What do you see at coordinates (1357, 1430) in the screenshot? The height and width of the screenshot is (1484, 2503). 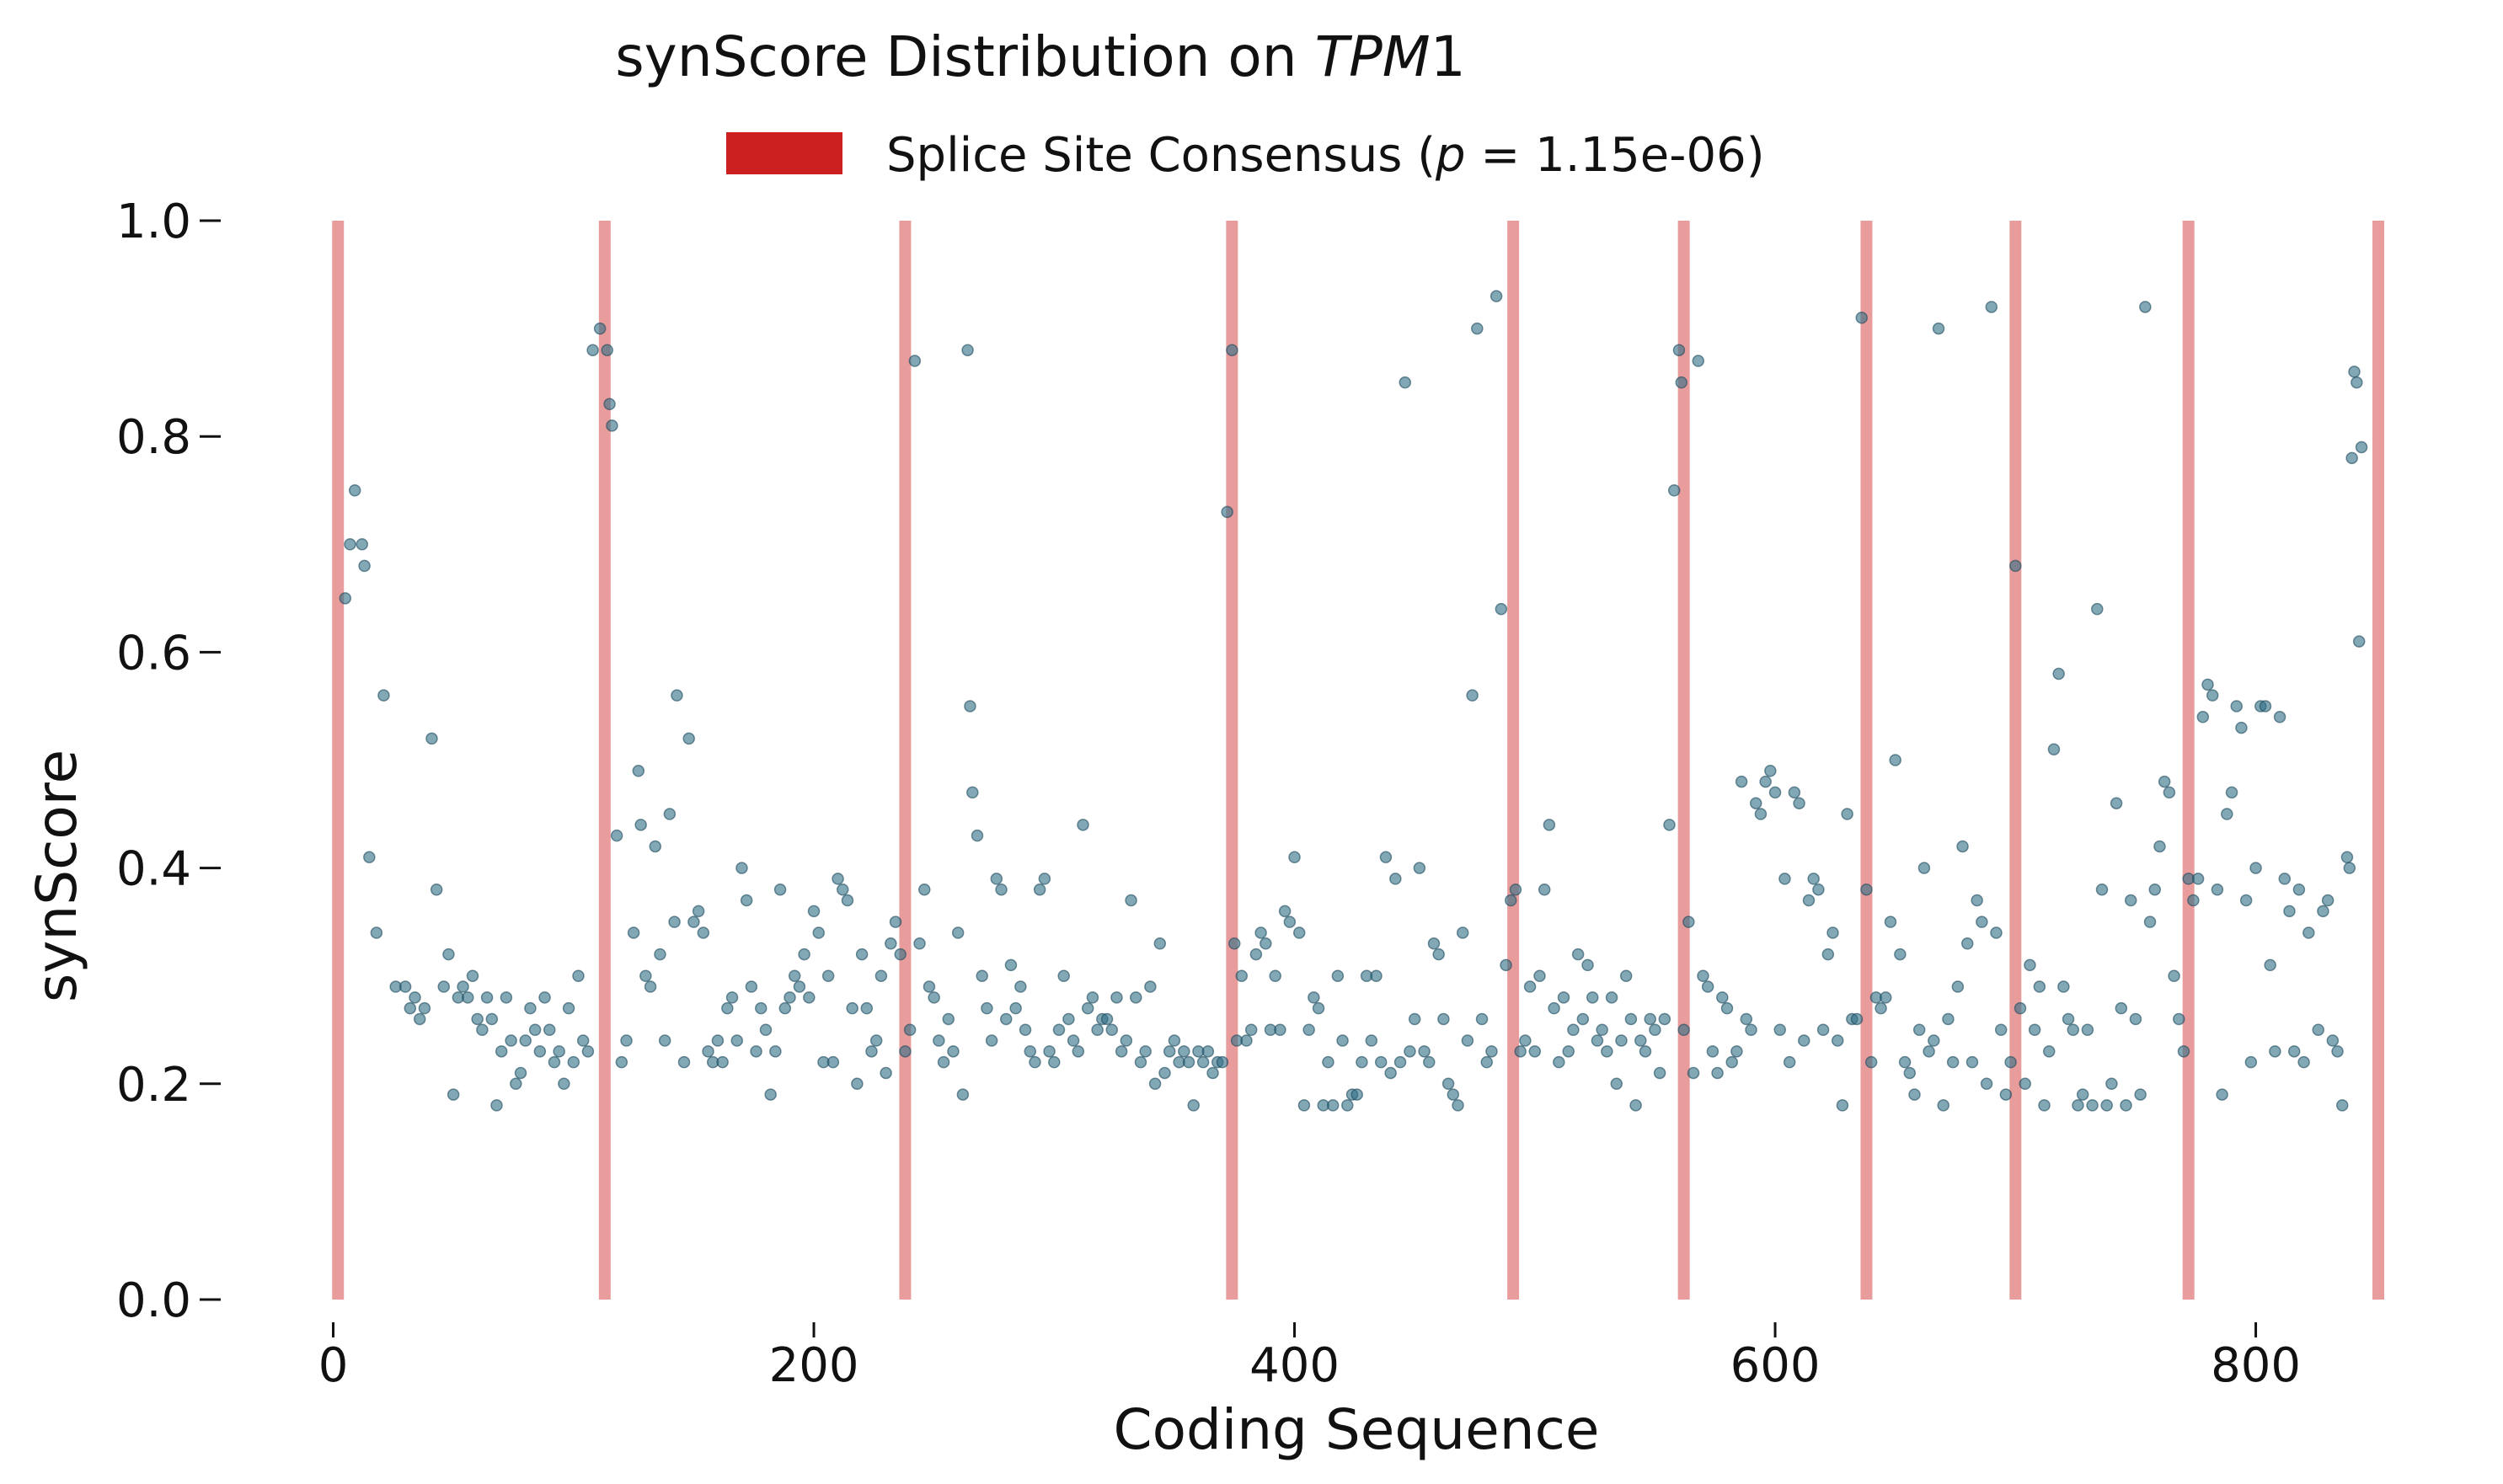 I see `x-axis-label: Coding Sequence` at bounding box center [1357, 1430].